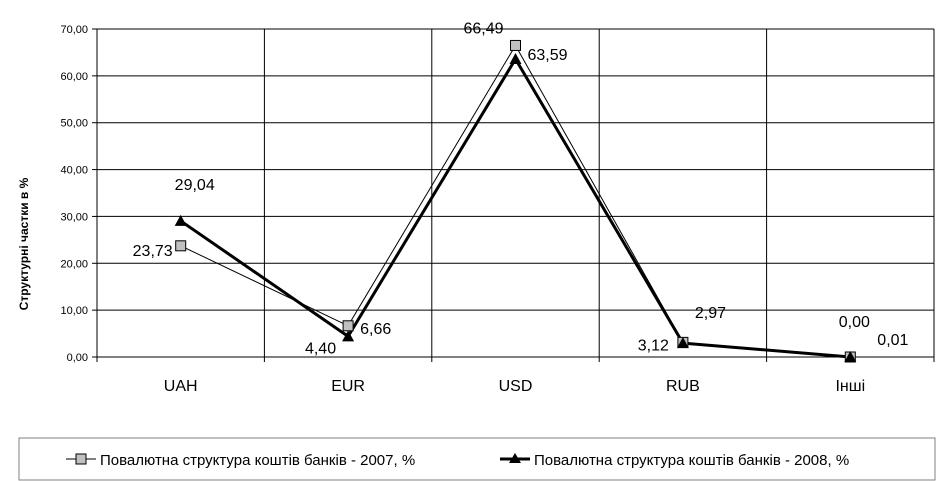 The height and width of the screenshot is (481, 936). Describe the element at coordinates (74, 194) in the screenshot. I see `y-axis-ticks: 0,00 10,00 20,00 30,00 40,00 50,00 60,00 70,00` at that location.